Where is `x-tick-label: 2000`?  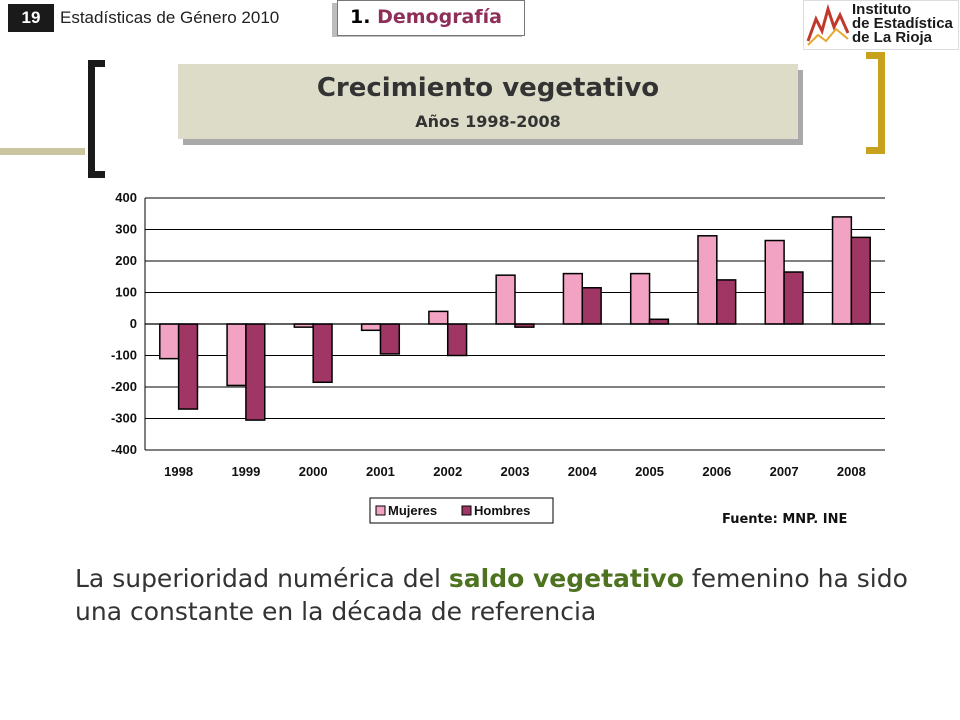
x-tick-label: 2000 is located at coordinates (313, 471).